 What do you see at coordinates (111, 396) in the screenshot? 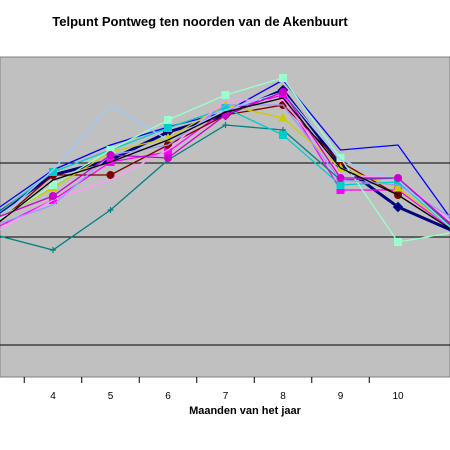
I see `x-tick-label-5: 5` at bounding box center [111, 396].